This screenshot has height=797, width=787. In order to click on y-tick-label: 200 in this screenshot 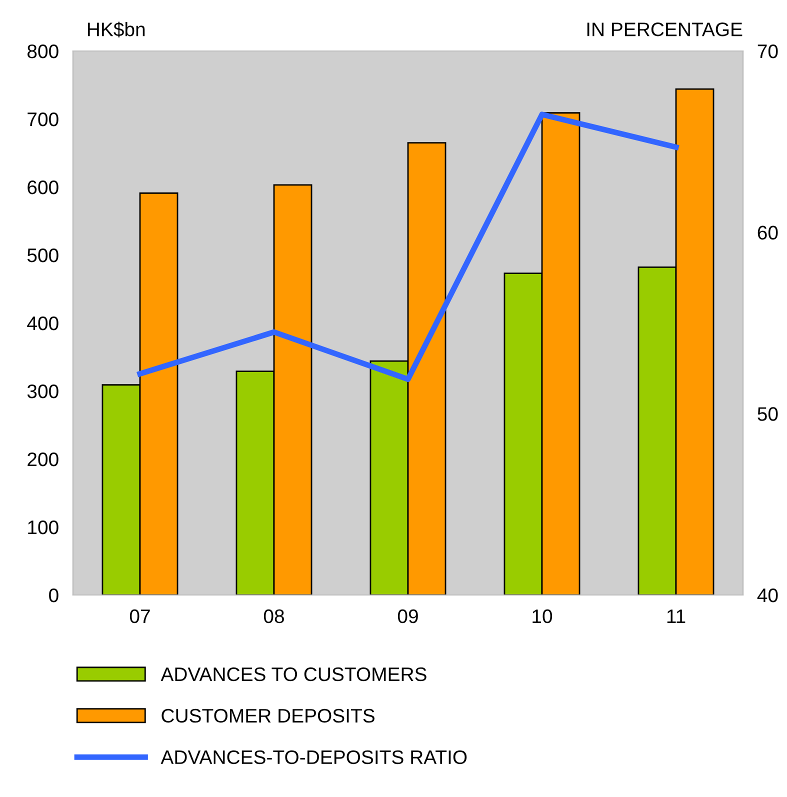, I will do `click(43, 459)`.